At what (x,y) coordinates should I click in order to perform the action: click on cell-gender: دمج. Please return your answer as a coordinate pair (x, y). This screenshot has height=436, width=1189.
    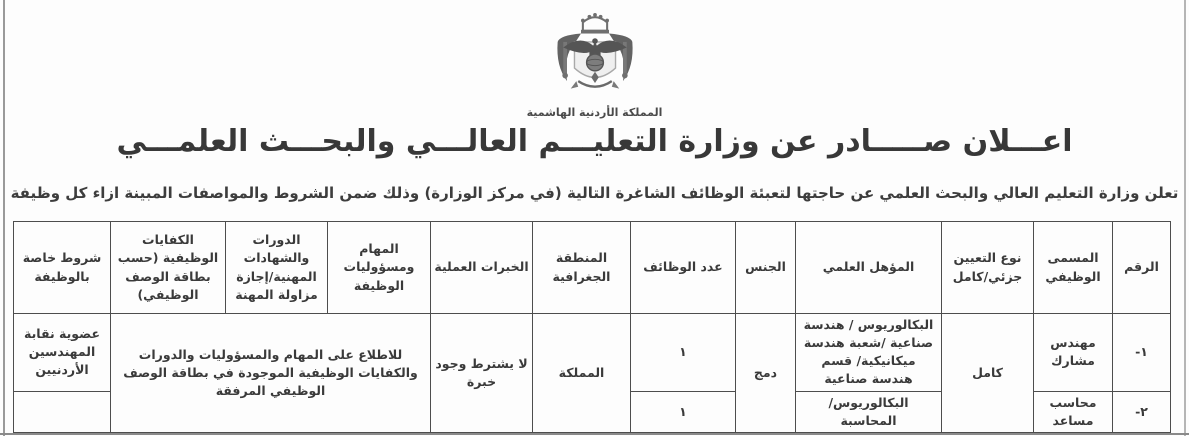
    Looking at the image, I should click on (765, 373).